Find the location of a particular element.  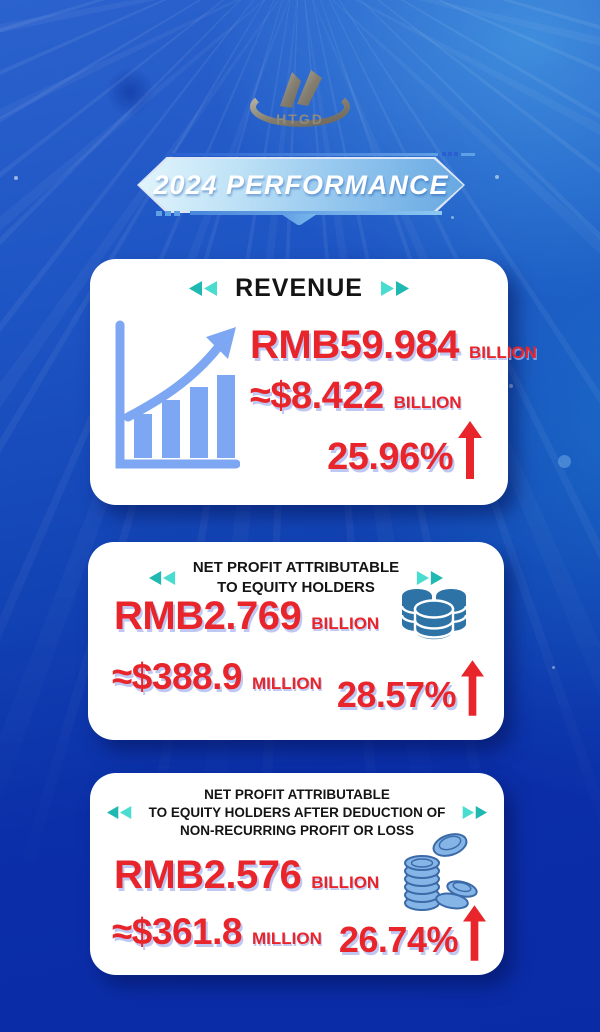

growth-value: 28.57% is located at coordinates (396, 694).